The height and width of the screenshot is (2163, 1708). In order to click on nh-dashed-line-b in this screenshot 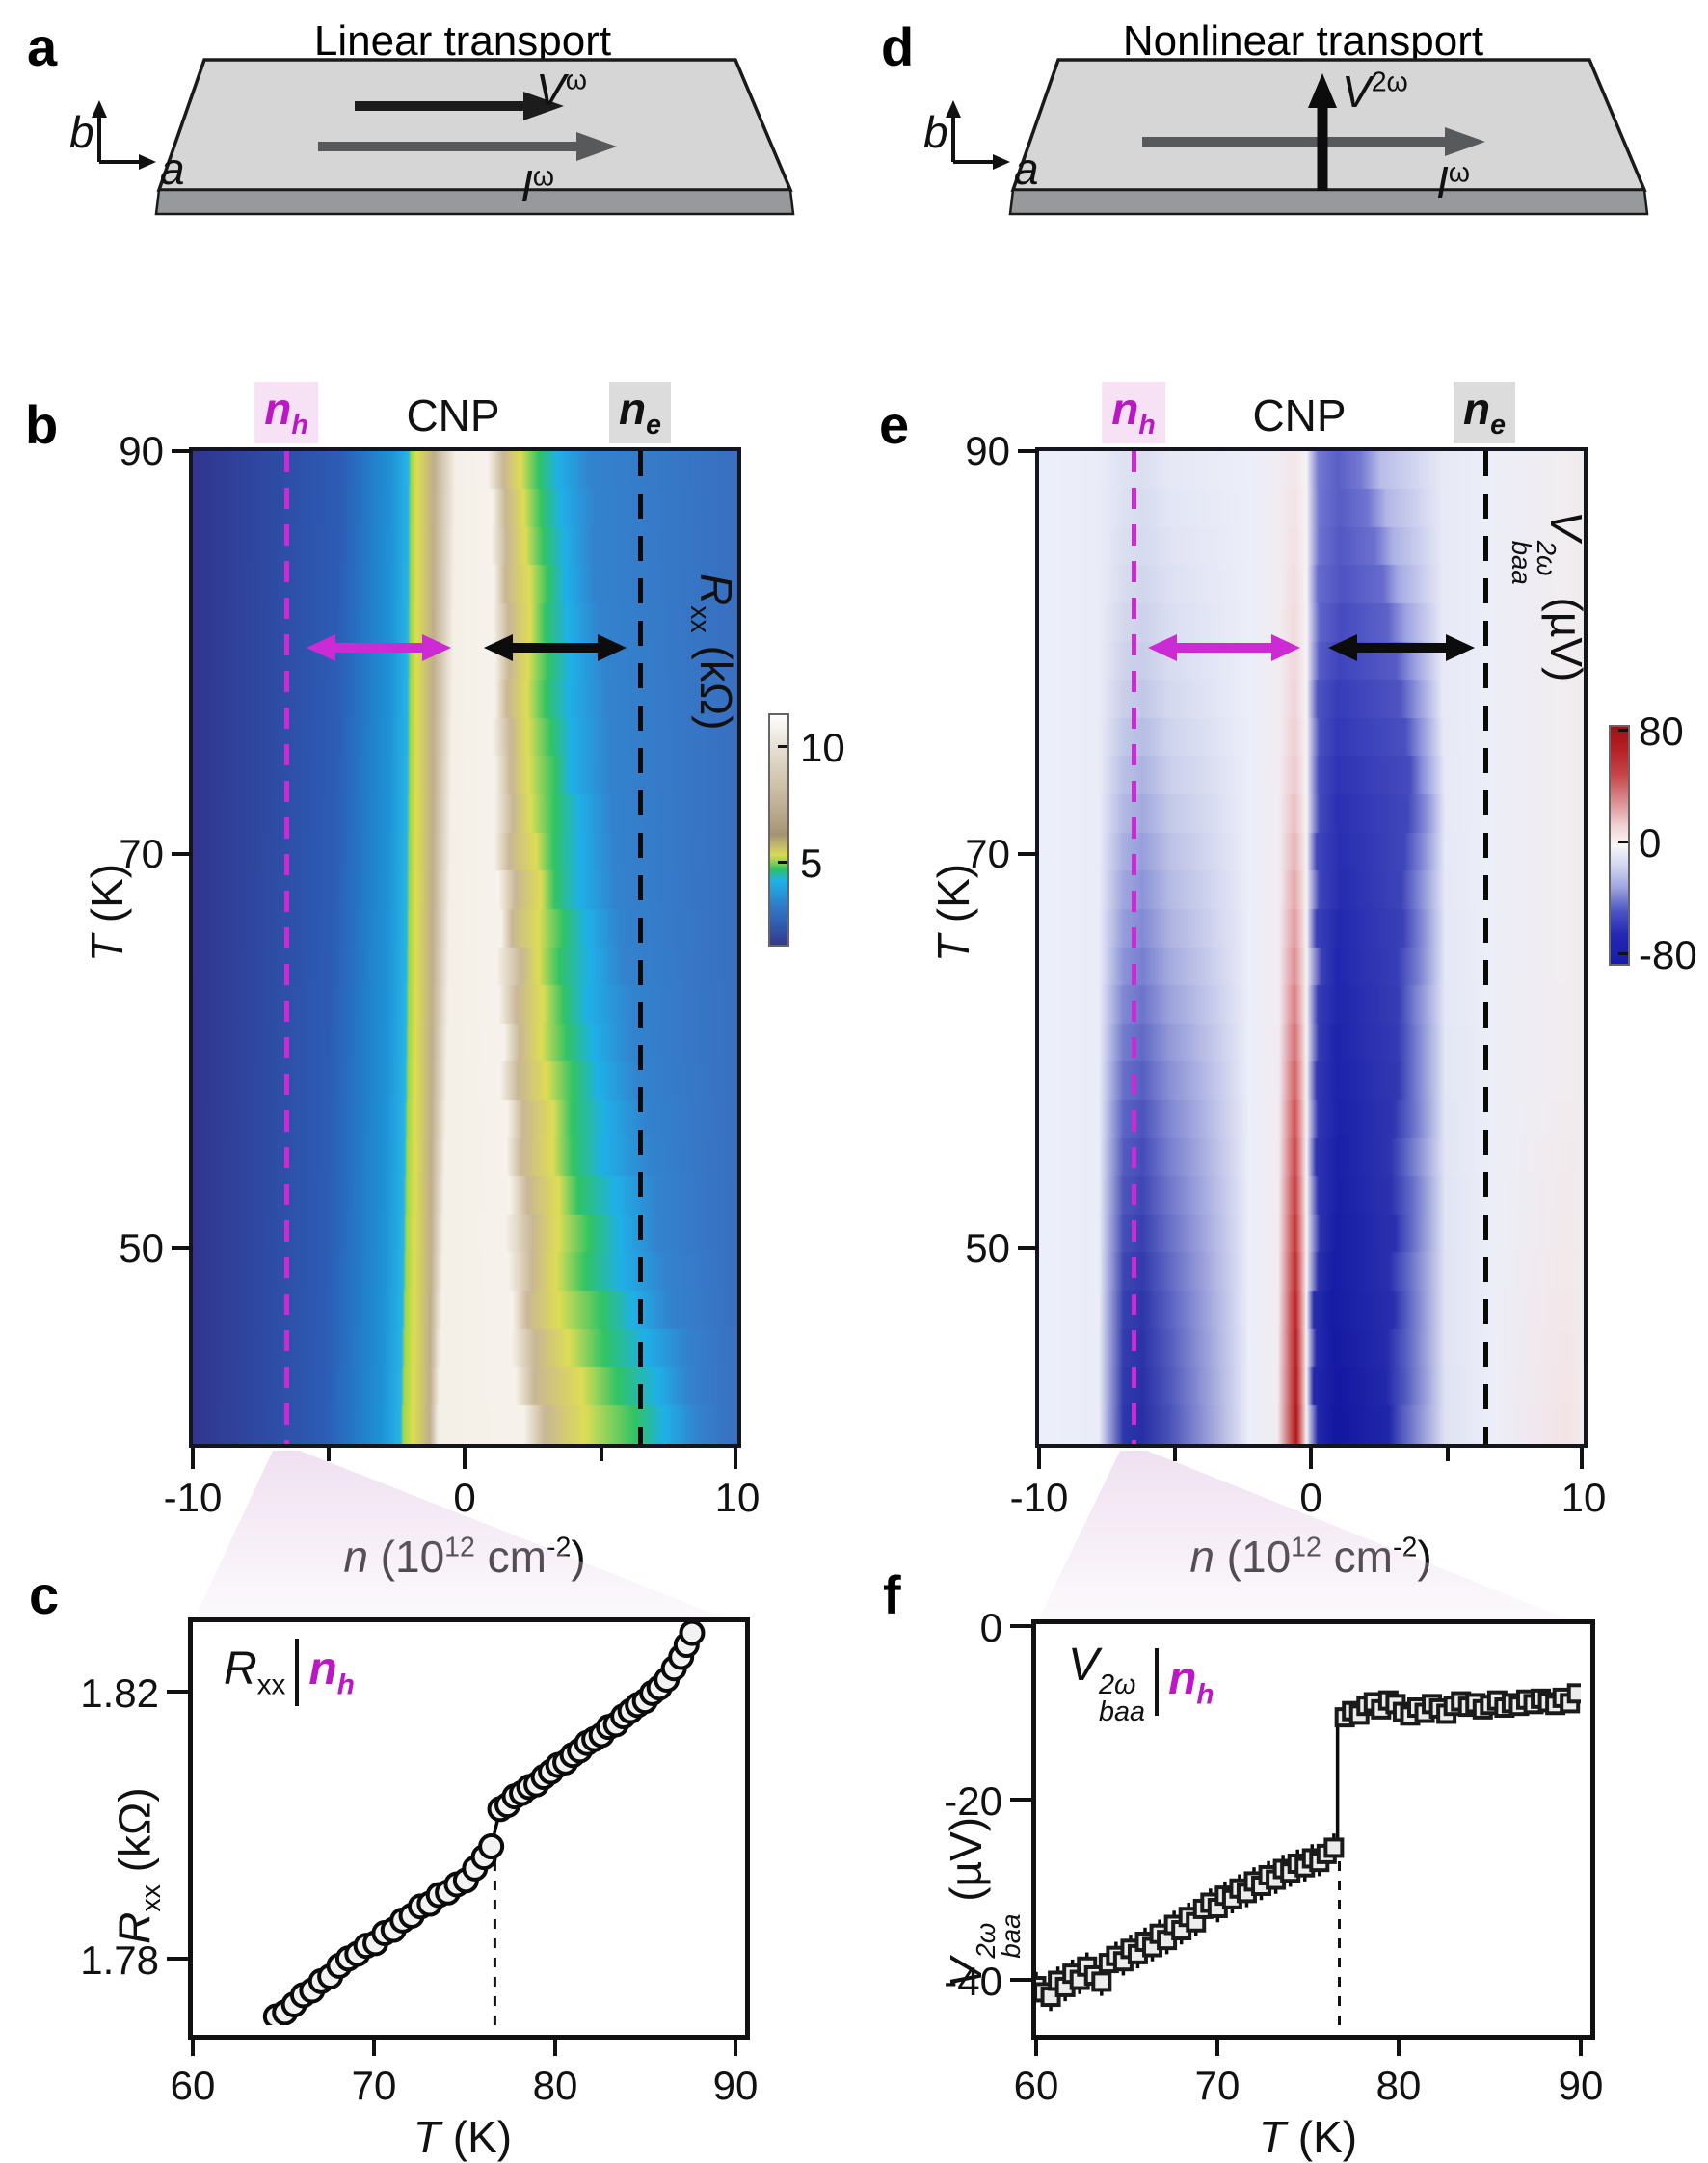, I will do `click(287, 947)`.